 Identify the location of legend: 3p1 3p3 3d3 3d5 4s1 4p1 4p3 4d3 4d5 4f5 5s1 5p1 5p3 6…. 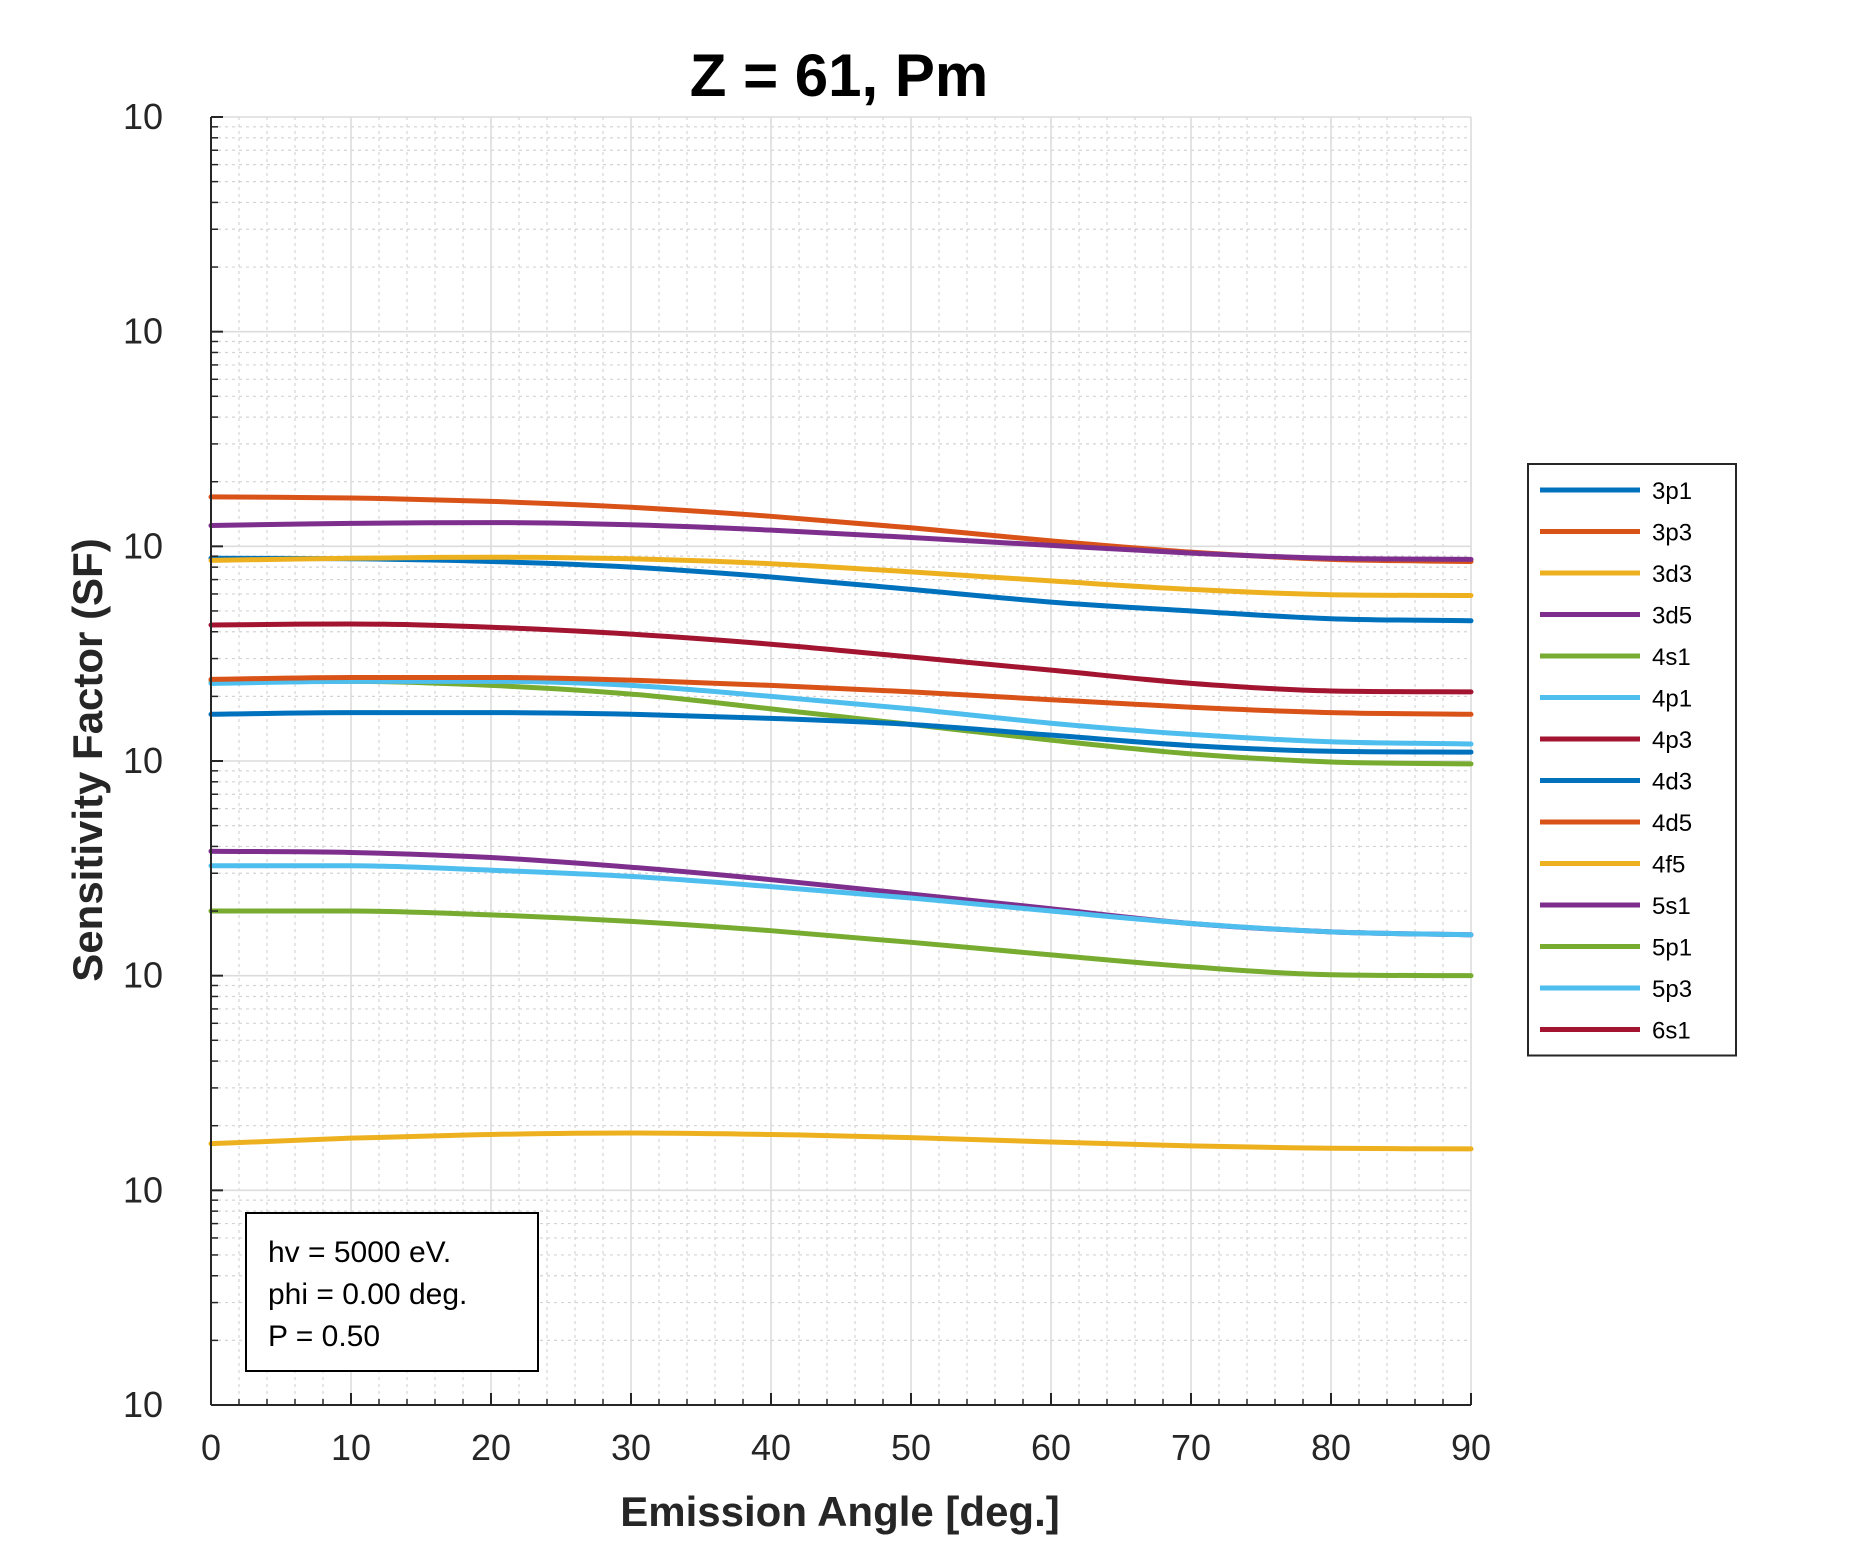
(1632, 760).